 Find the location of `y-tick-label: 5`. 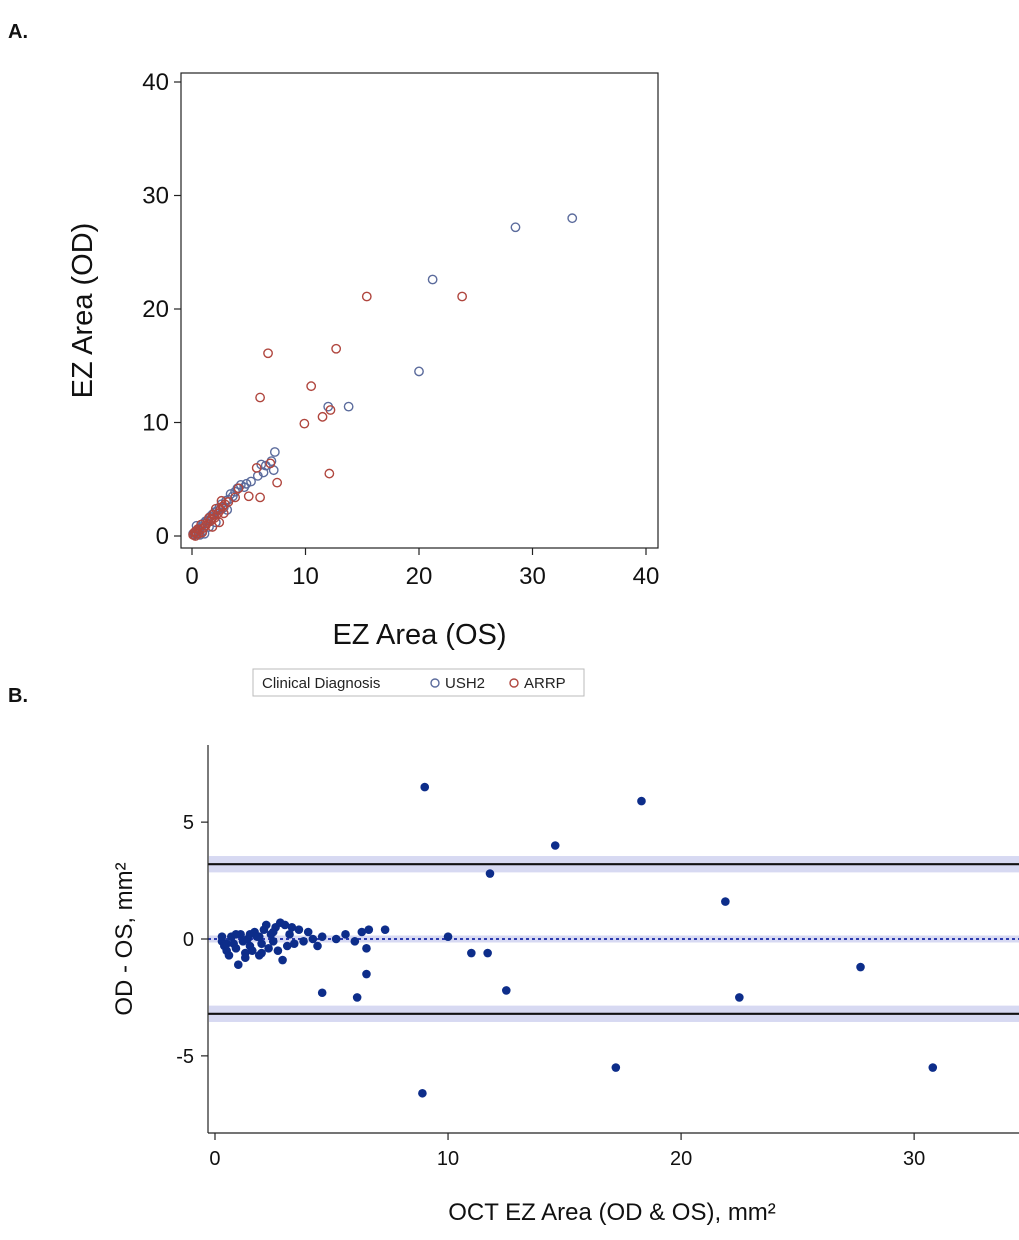

y-tick-label: 5 is located at coordinates (188, 823).